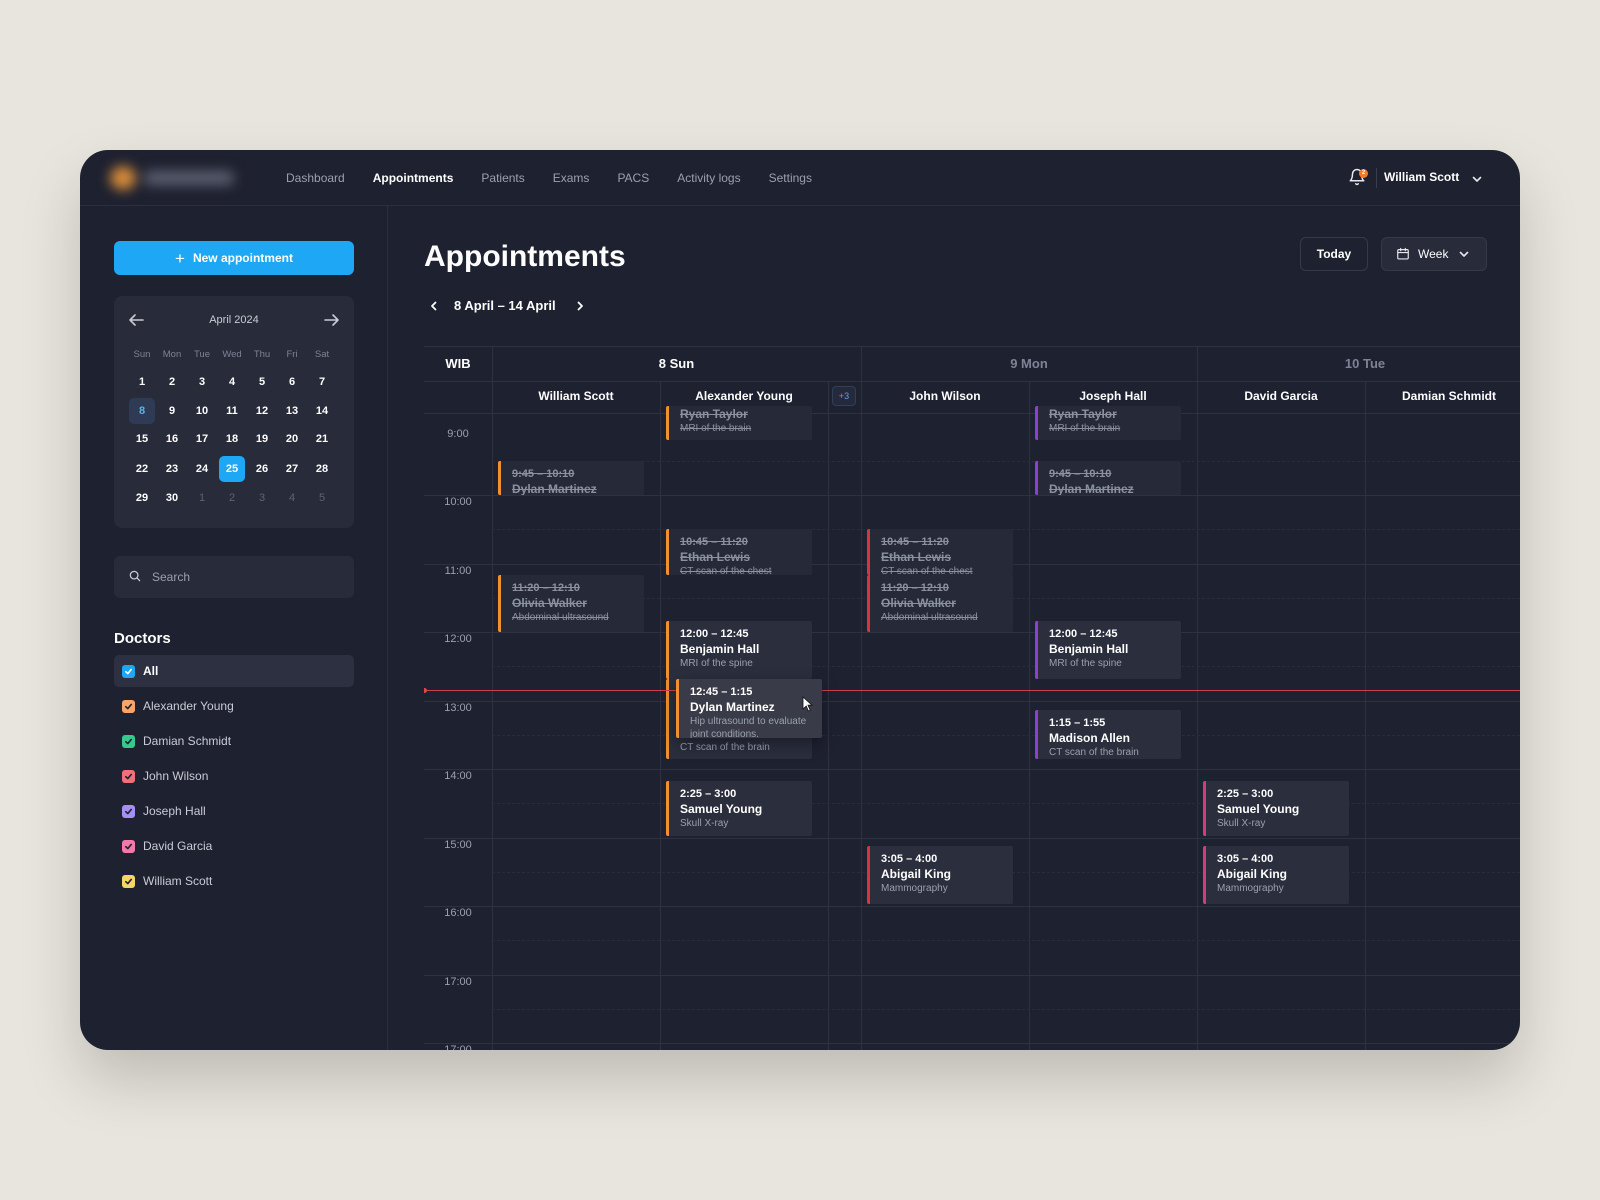 The height and width of the screenshot is (1200, 1600). I want to click on calendar-day: 10, so click(202, 411).